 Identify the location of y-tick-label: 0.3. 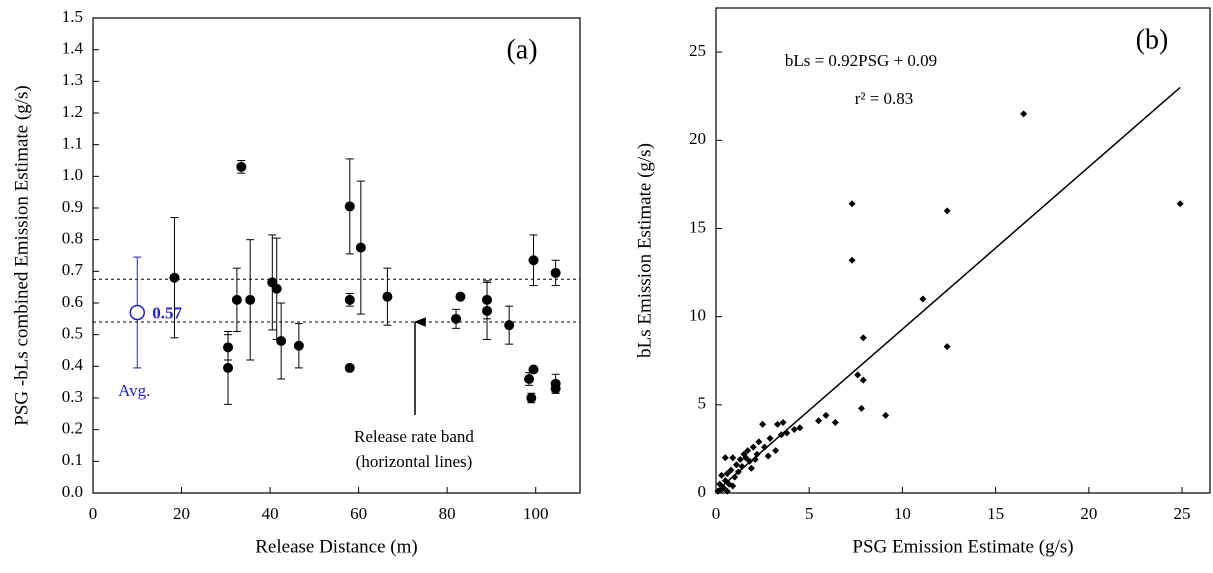
(72, 396).